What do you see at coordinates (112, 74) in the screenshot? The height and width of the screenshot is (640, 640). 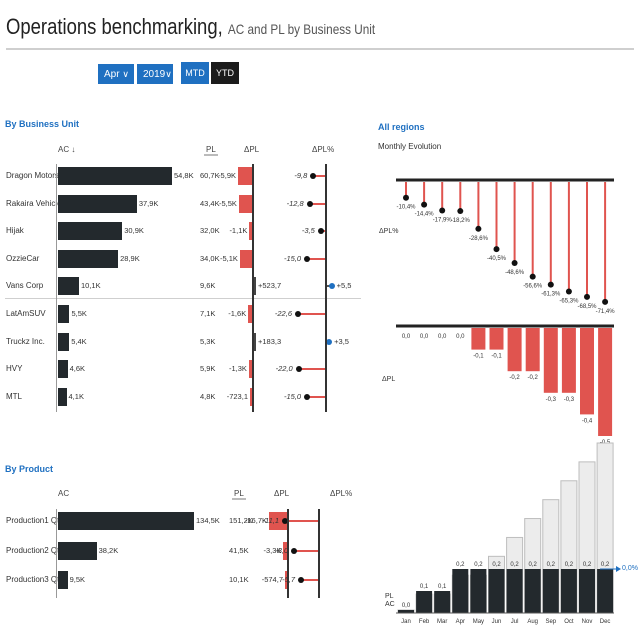 I see `month-value: Apr` at bounding box center [112, 74].